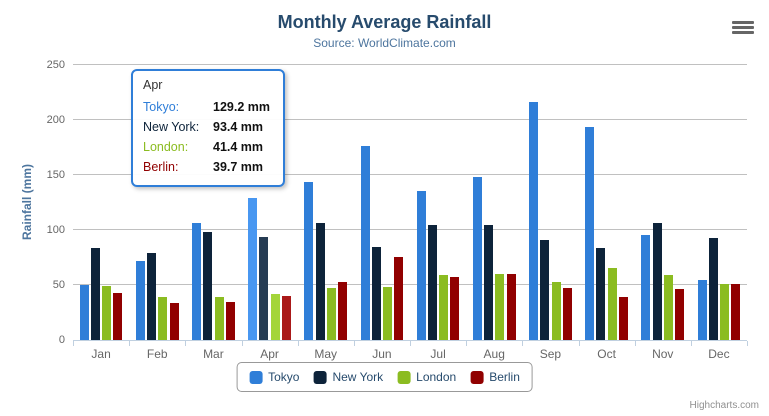 This screenshot has width=769, height=416. I want to click on column-new-york-jun, so click(376, 293).